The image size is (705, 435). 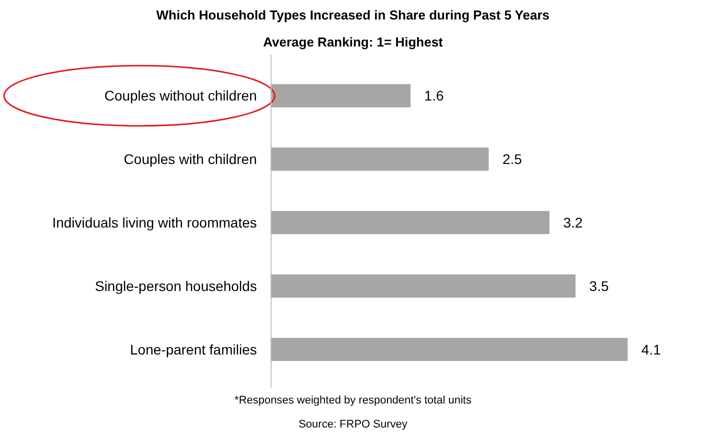 What do you see at coordinates (193, 349) in the screenshot?
I see `y-tick-label: Lone-parent families` at bounding box center [193, 349].